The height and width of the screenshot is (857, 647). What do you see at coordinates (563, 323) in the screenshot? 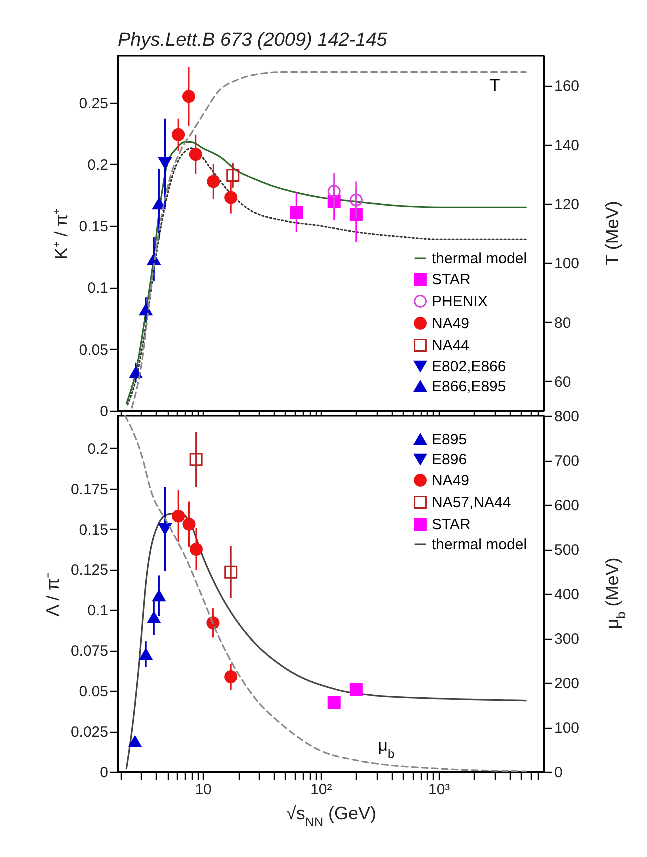
I see `y2-tick-label: 80` at bounding box center [563, 323].